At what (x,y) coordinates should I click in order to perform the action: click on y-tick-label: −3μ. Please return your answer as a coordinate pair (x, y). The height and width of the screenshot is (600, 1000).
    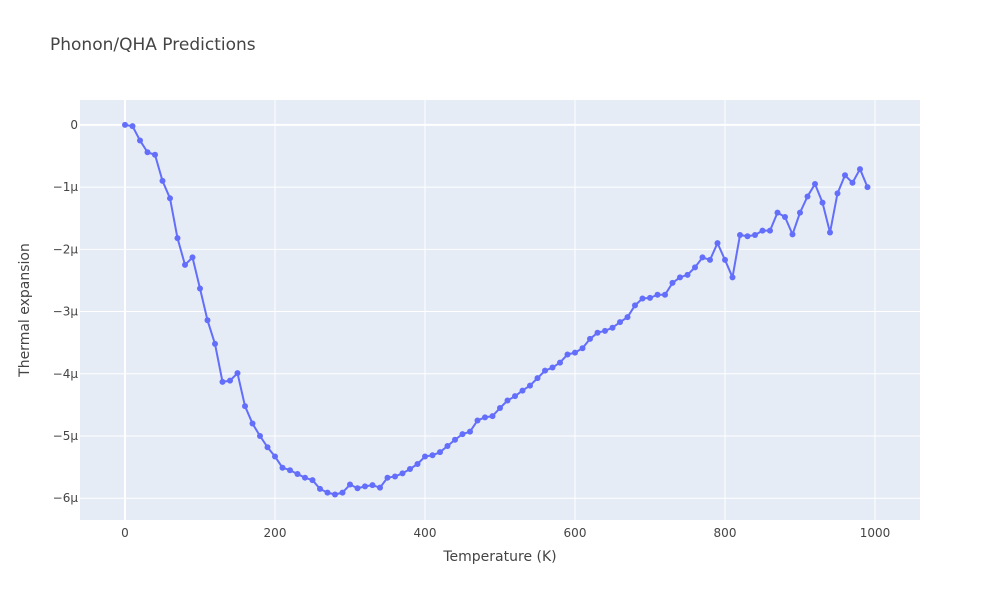
    Looking at the image, I should click on (66, 312).